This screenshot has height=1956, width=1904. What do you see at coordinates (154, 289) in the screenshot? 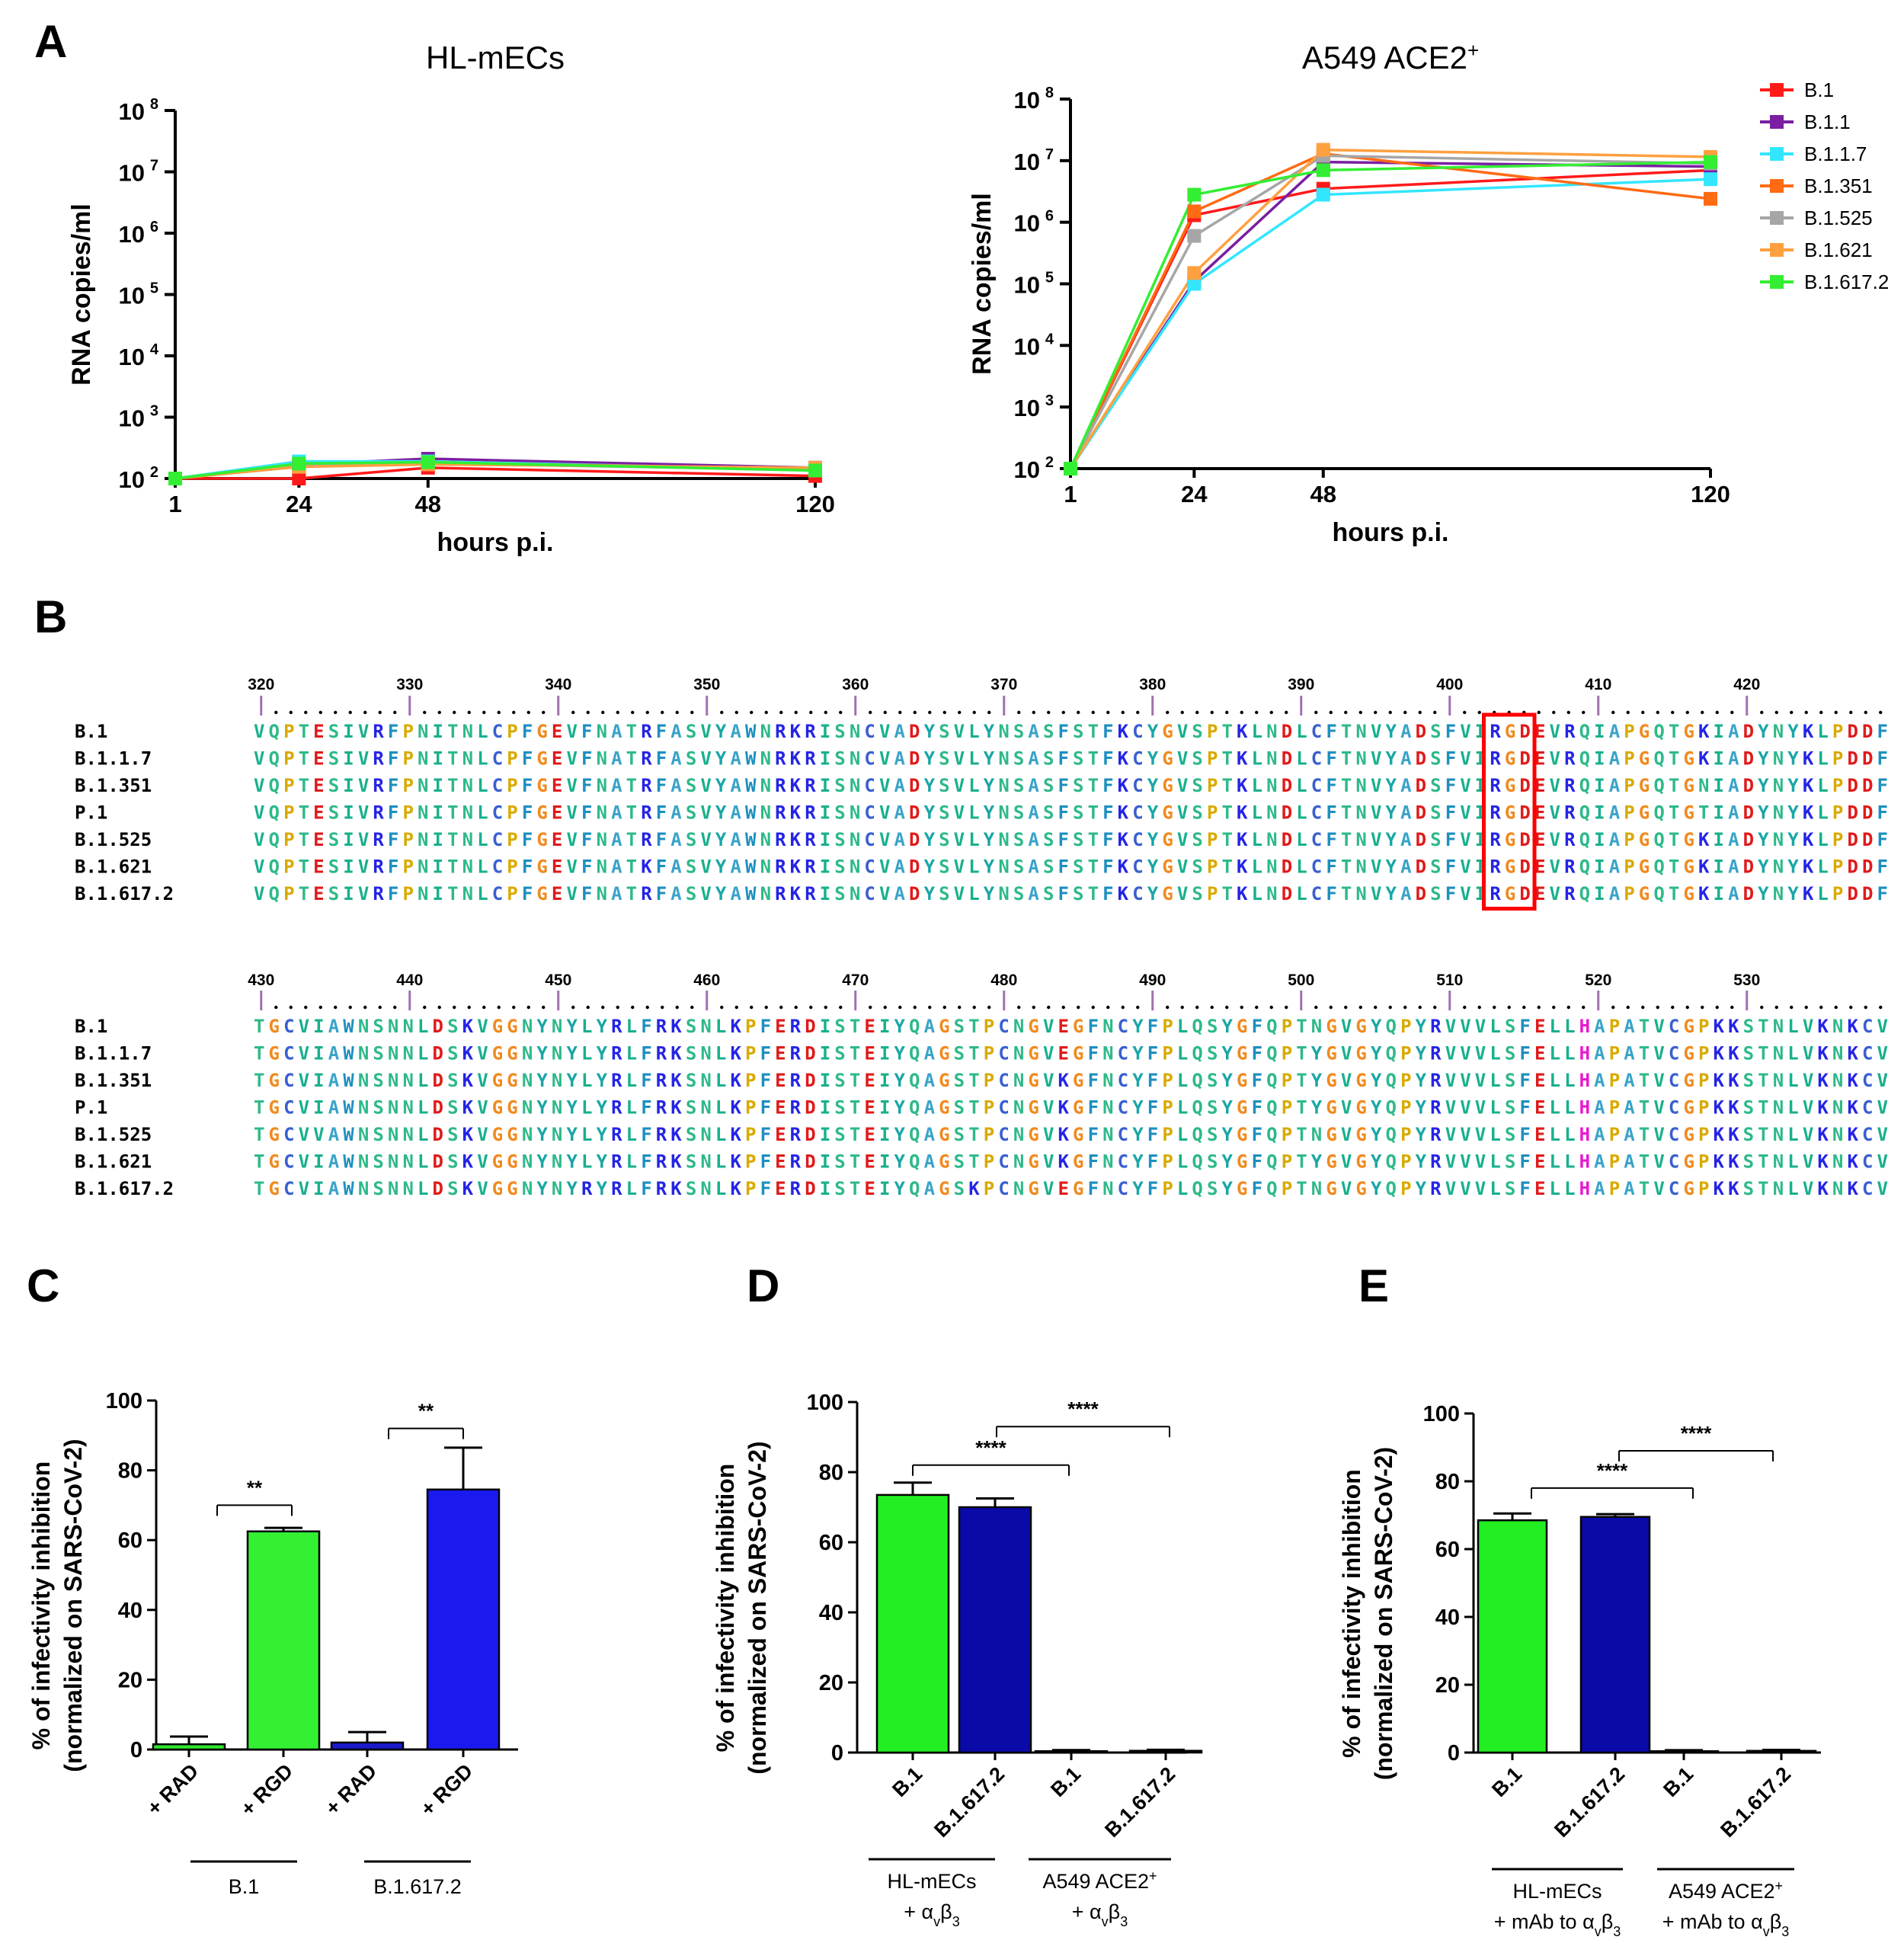
I see `y-tick-exponent: 5` at bounding box center [154, 289].